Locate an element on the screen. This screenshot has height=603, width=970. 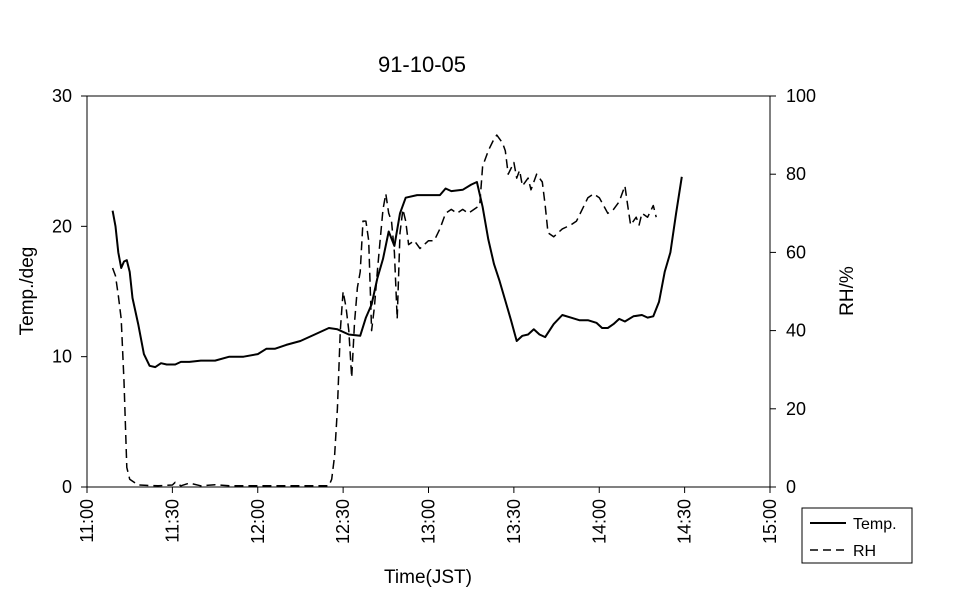
y-right-tick-label: 20 is located at coordinates (796, 409).